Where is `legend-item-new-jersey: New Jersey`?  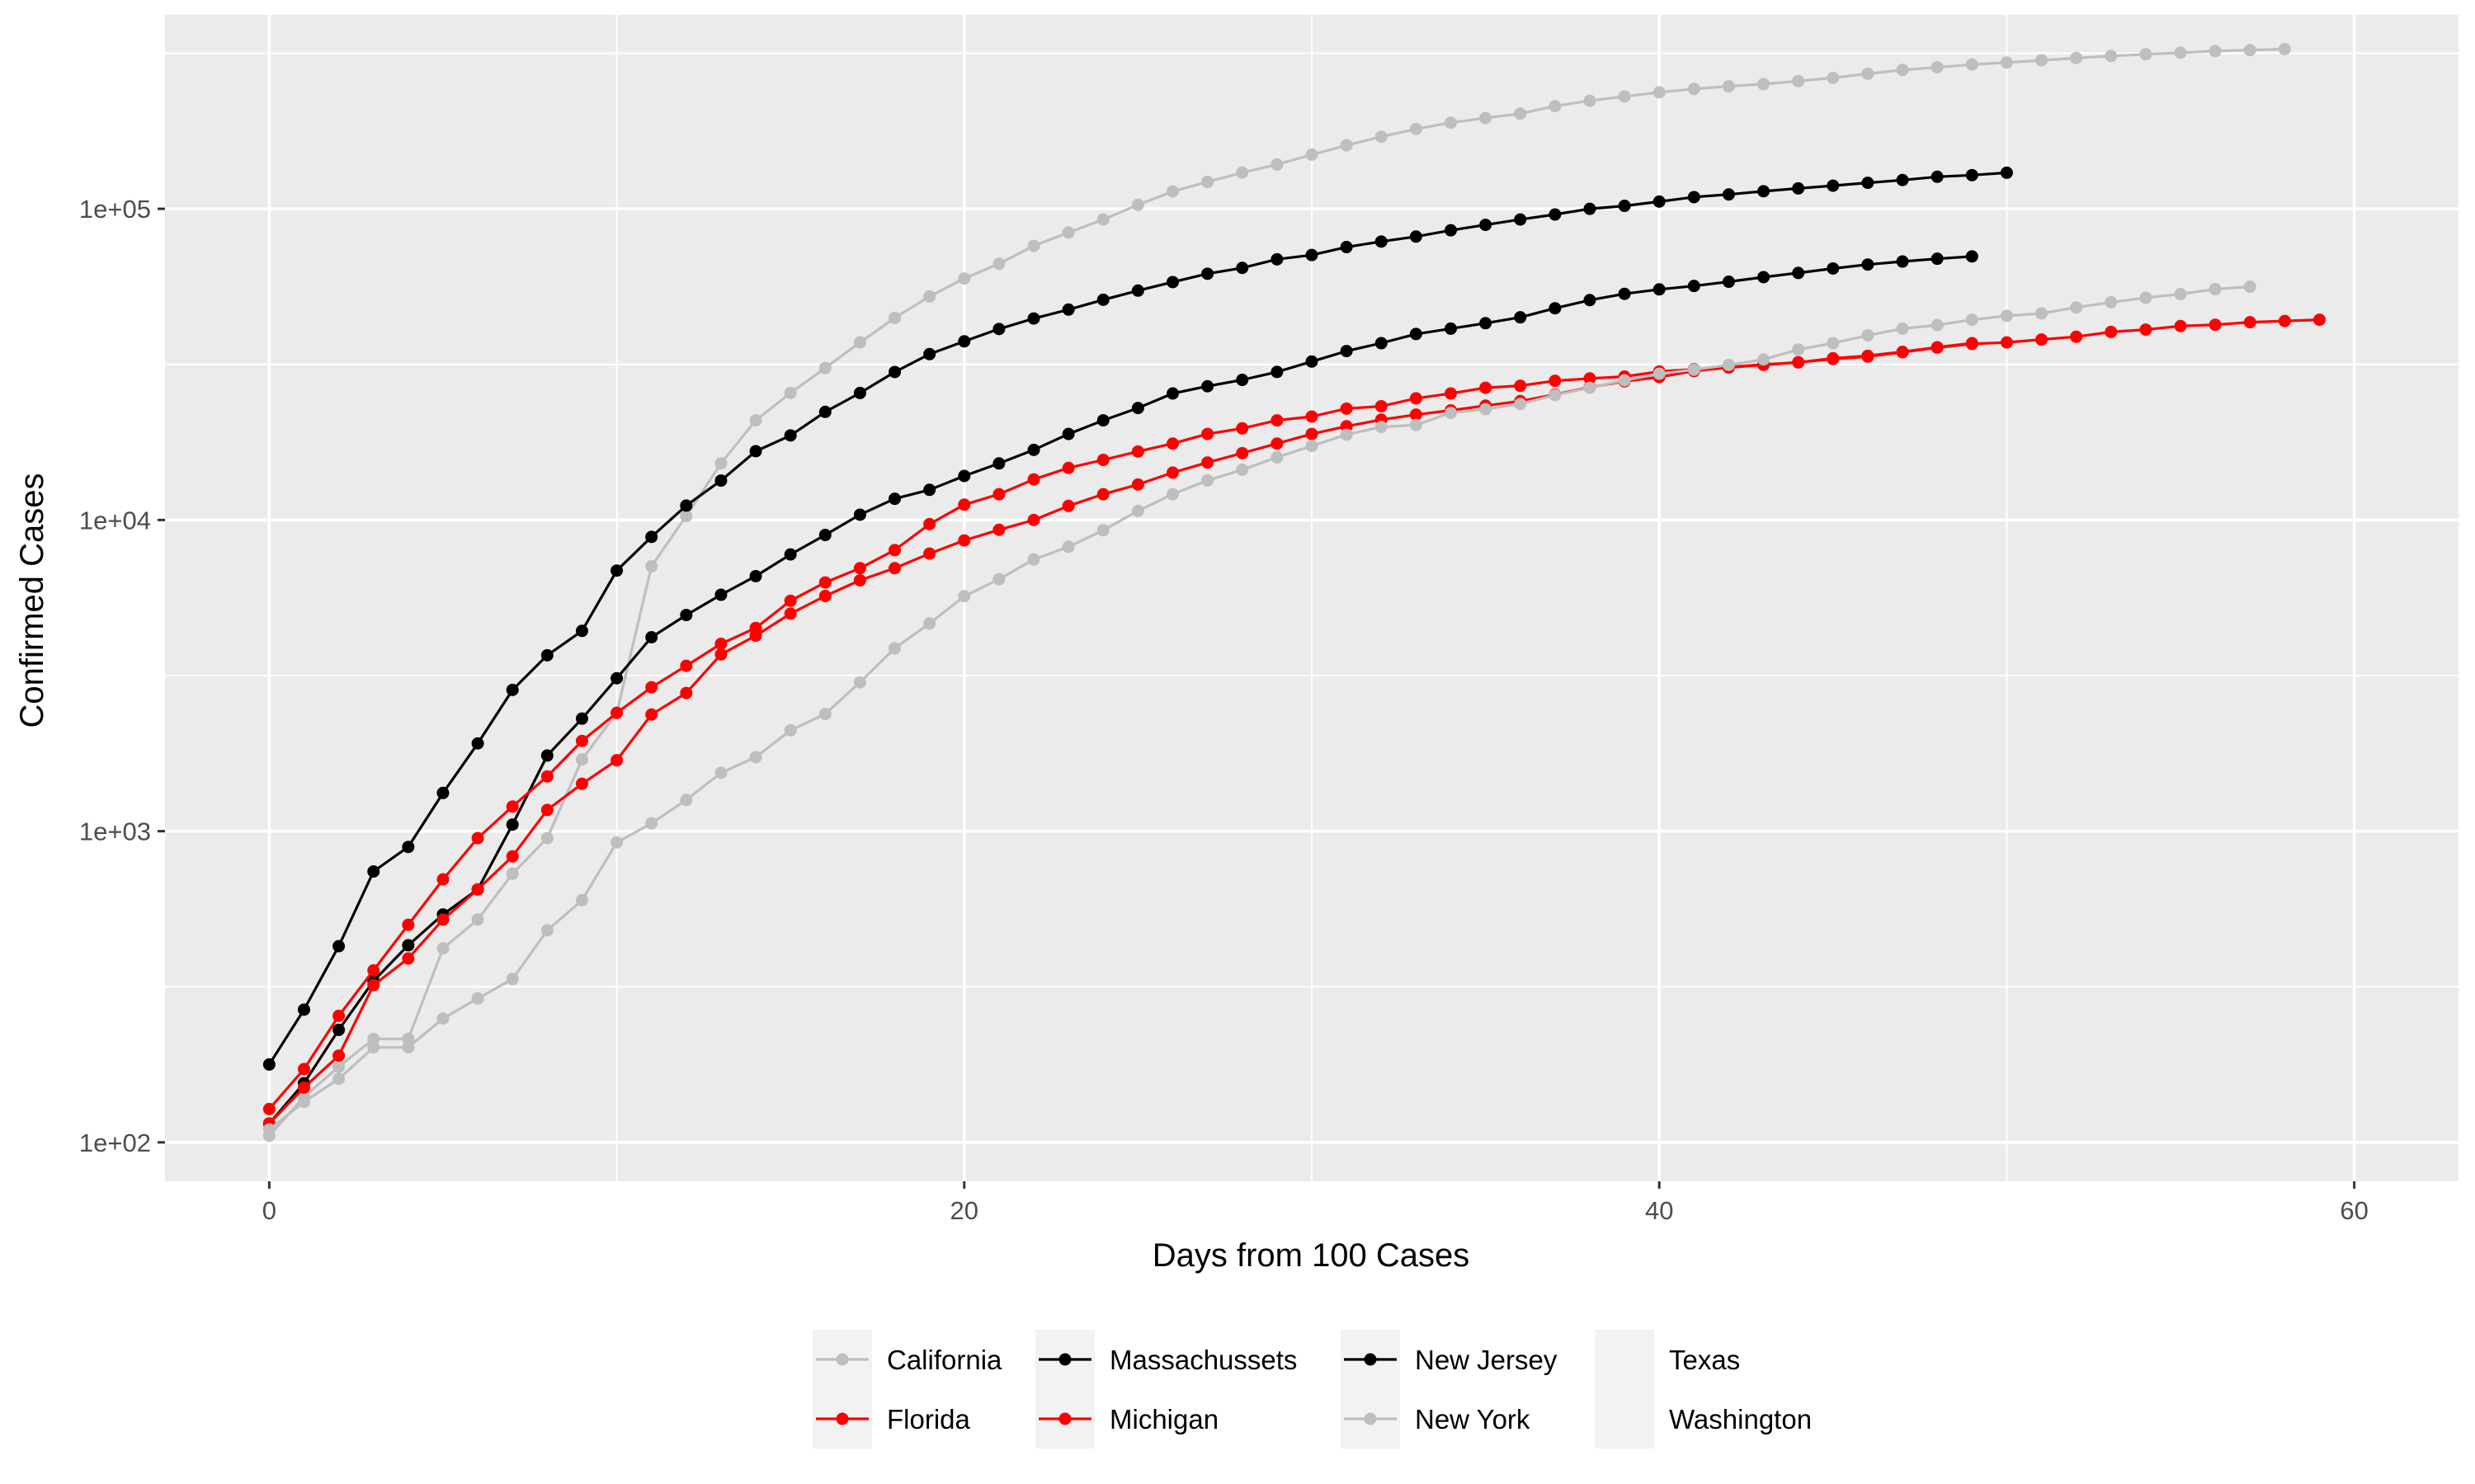 legend-item-new-jersey: New Jersey is located at coordinates (1449, 1359).